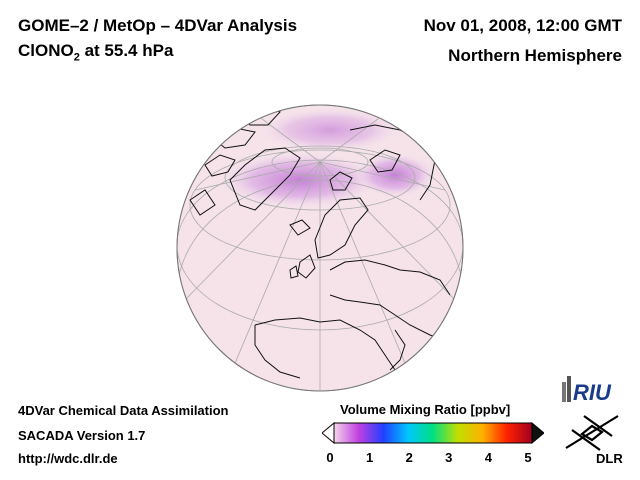 The image size is (640, 480). What do you see at coordinates (328, 433) in the screenshot?
I see `colorbar-low-arrow` at bounding box center [328, 433].